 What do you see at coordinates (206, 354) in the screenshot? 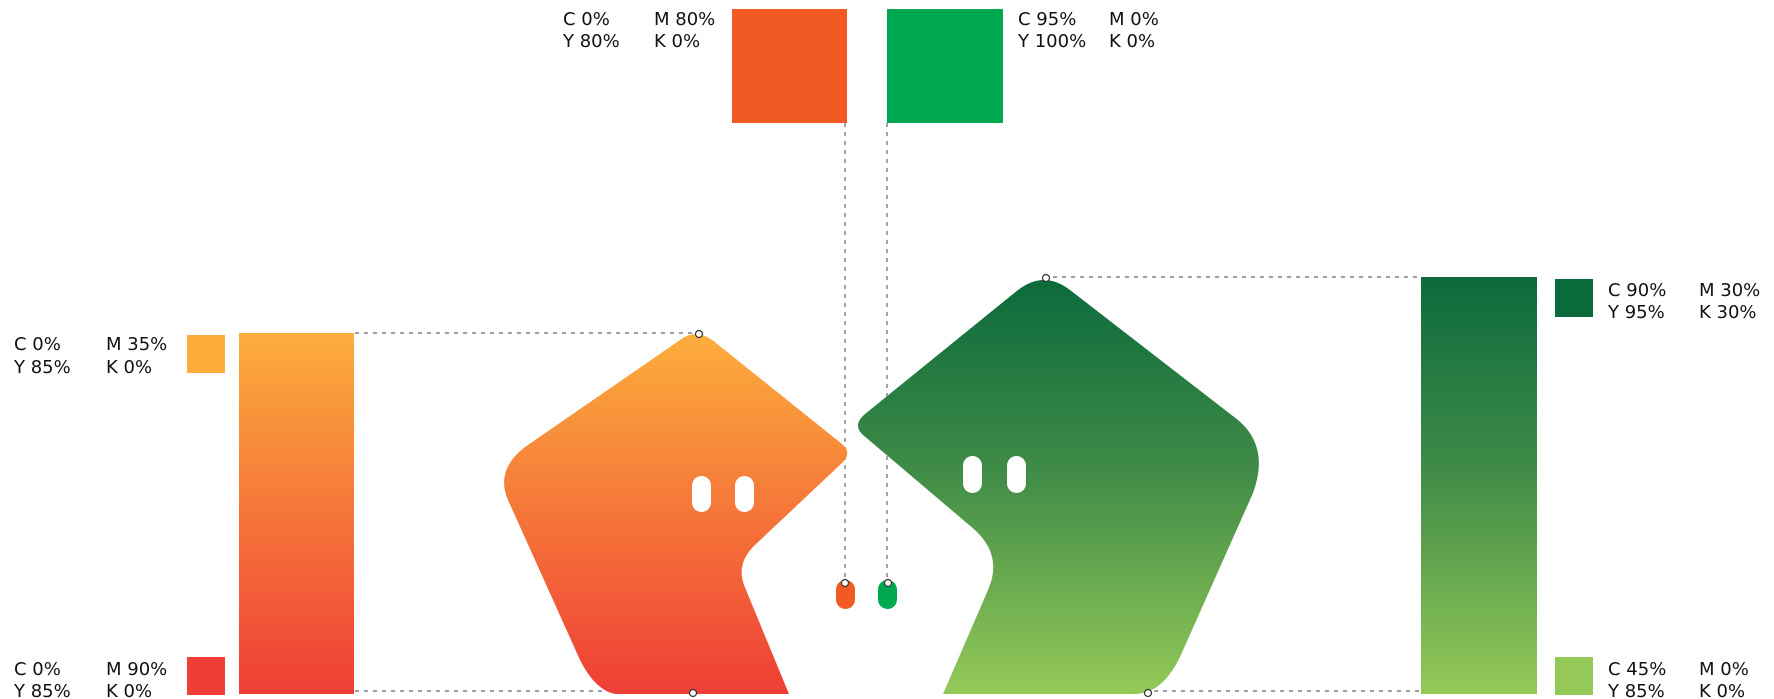
I see `swatch-light-orange` at bounding box center [206, 354].